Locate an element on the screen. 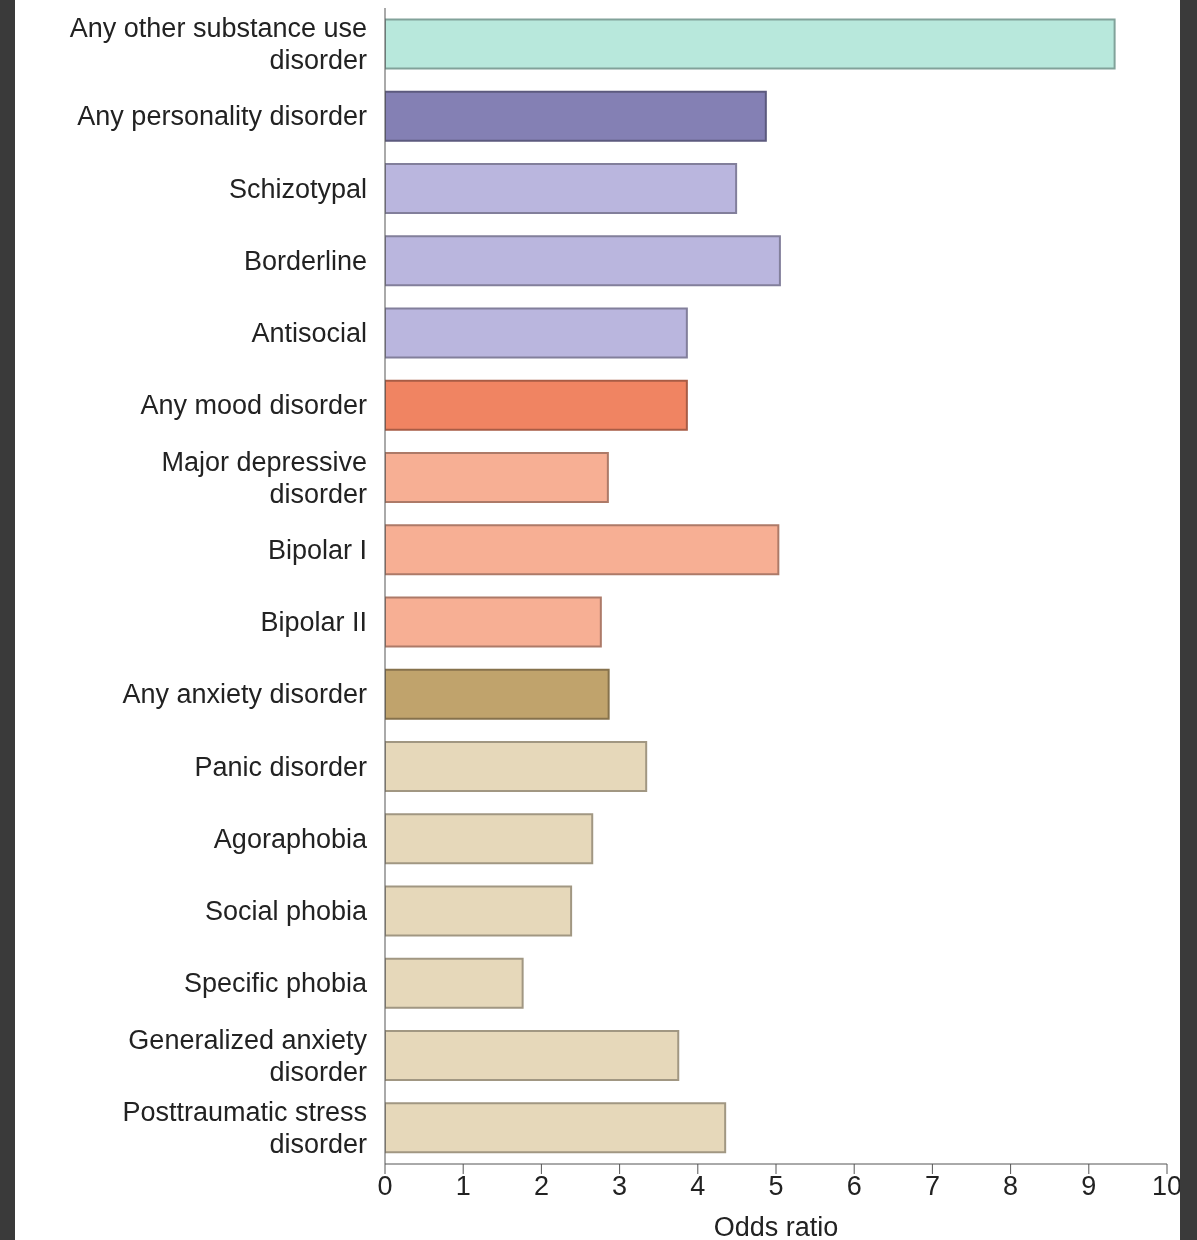 The width and height of the screenshot is (1197, 1240). x-tick-label: 4 is located at coordinates (698, 1186).